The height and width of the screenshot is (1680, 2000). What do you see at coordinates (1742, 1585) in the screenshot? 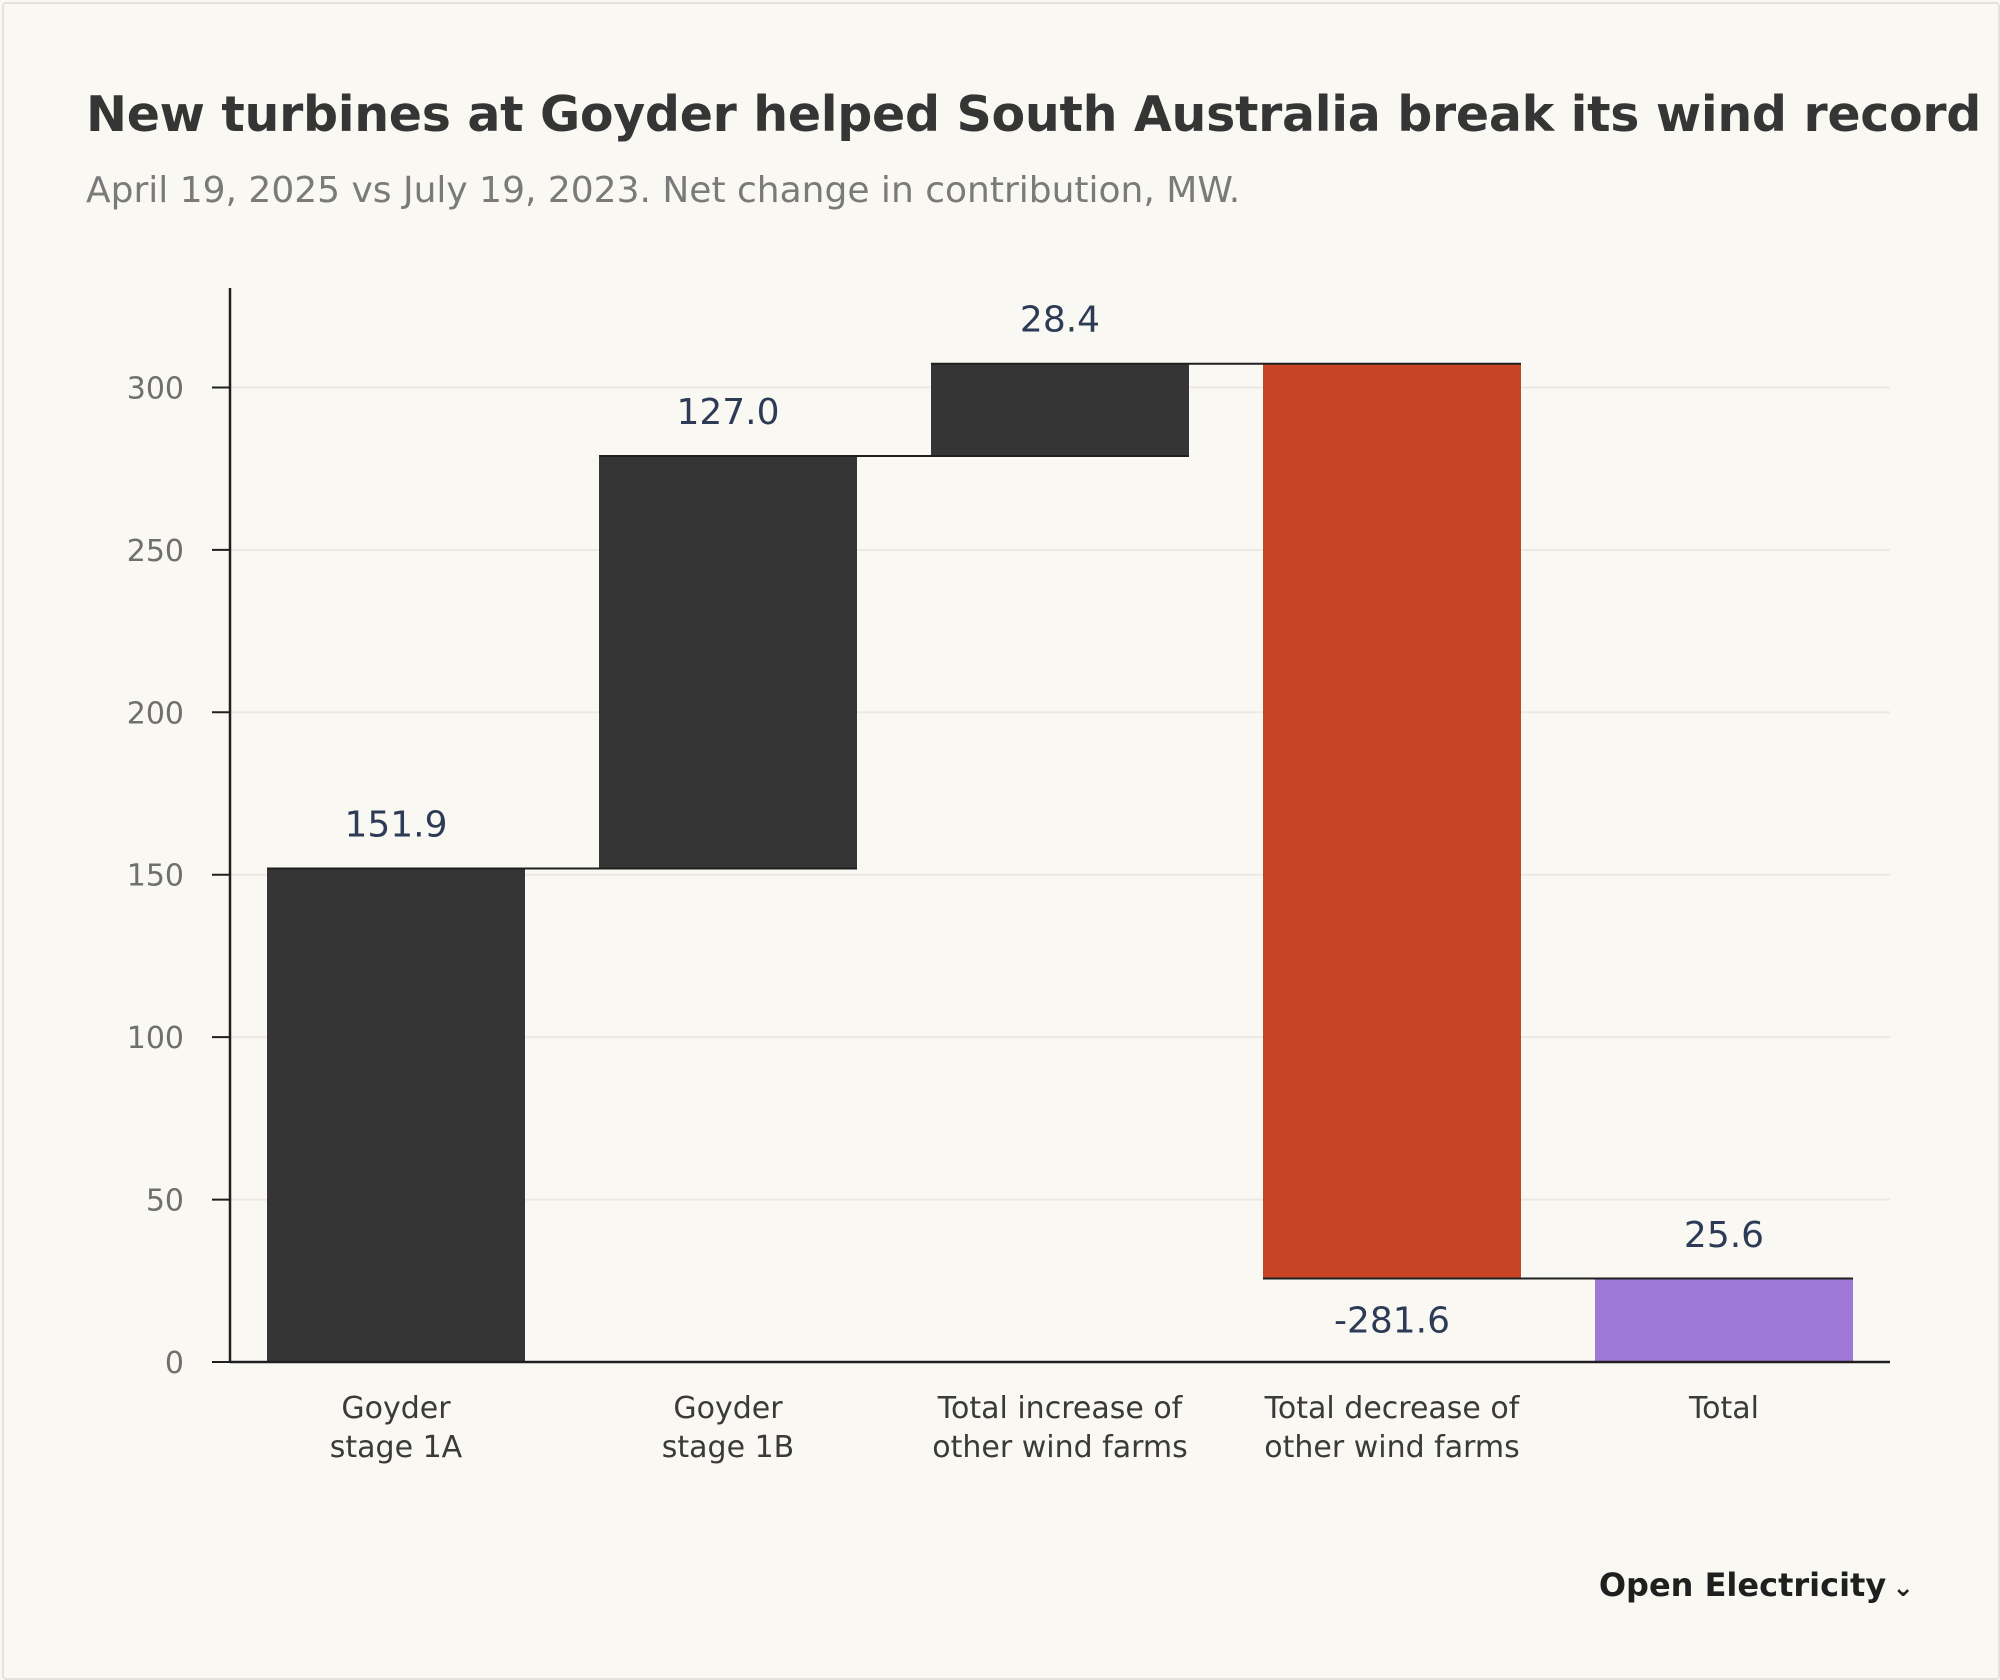
I see `brand-name: Open Electricity` at bounding box center [1742, 1585].